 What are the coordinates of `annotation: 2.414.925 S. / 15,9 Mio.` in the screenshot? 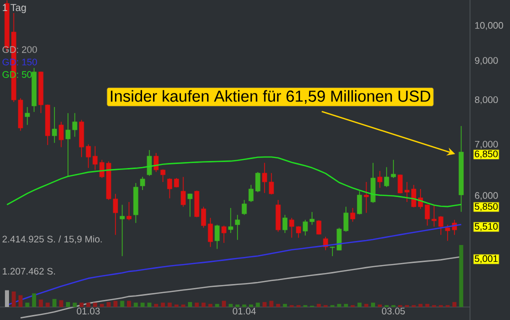 It's located at (52, 239).